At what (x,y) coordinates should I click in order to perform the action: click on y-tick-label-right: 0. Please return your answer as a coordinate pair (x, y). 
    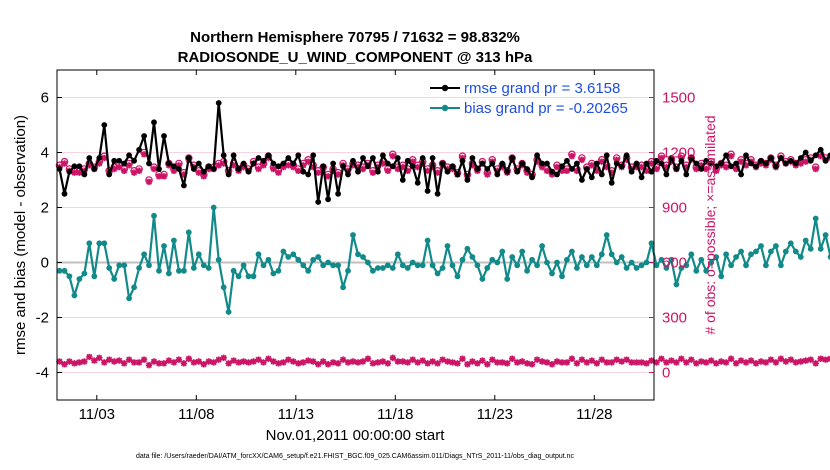
    Looking at the image, I should click on (666, 373).